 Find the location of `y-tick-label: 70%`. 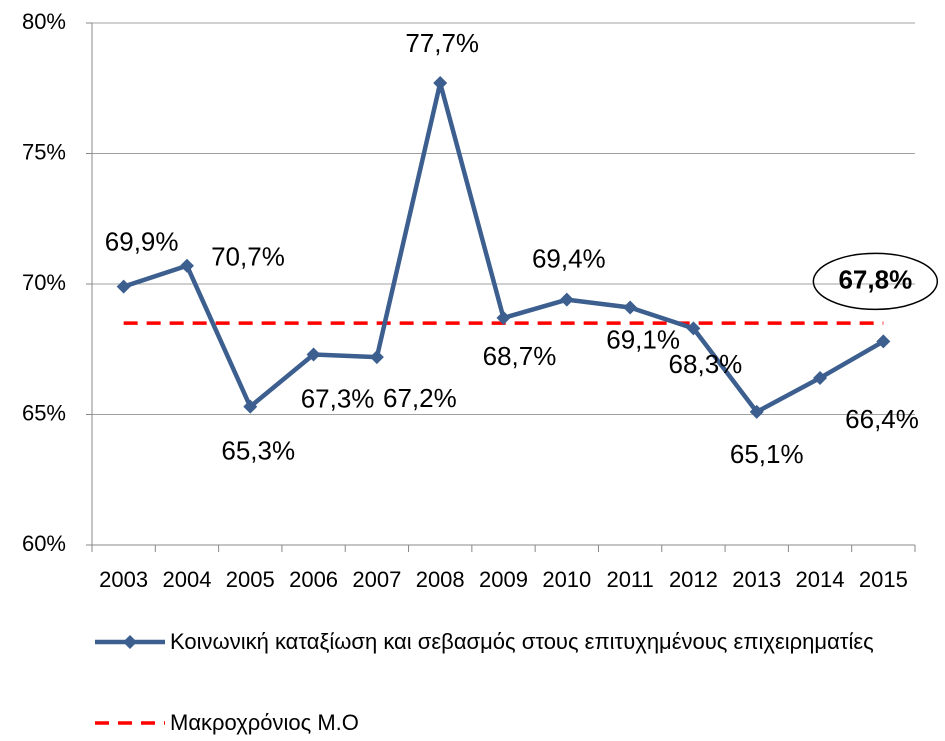

y-tick-label: 70% is located at coordinates (44, 282).